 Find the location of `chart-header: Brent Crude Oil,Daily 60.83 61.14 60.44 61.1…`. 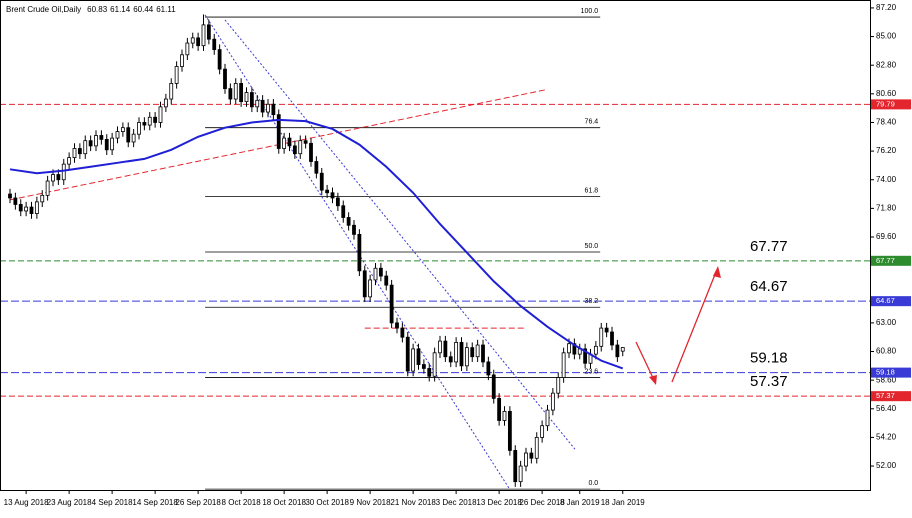

chart-header: Brent Crude Oil,Daily 60.83 61.14 60.44 61.1… is located at coordinates (91, 9).